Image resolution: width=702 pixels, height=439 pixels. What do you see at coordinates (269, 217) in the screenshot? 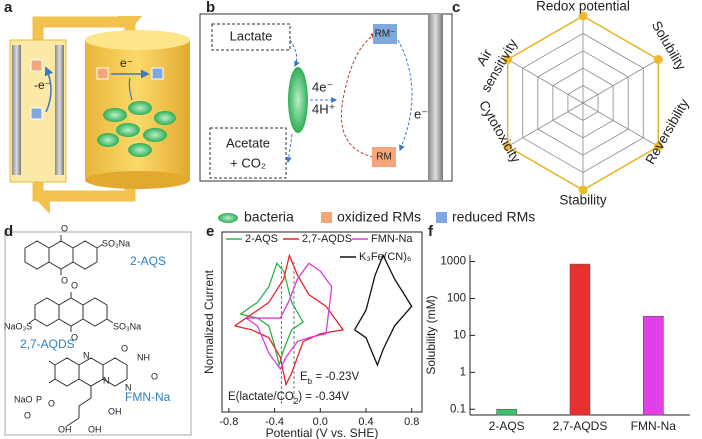
I see `legend-label: bacteria` at bounding box center [269, 217].